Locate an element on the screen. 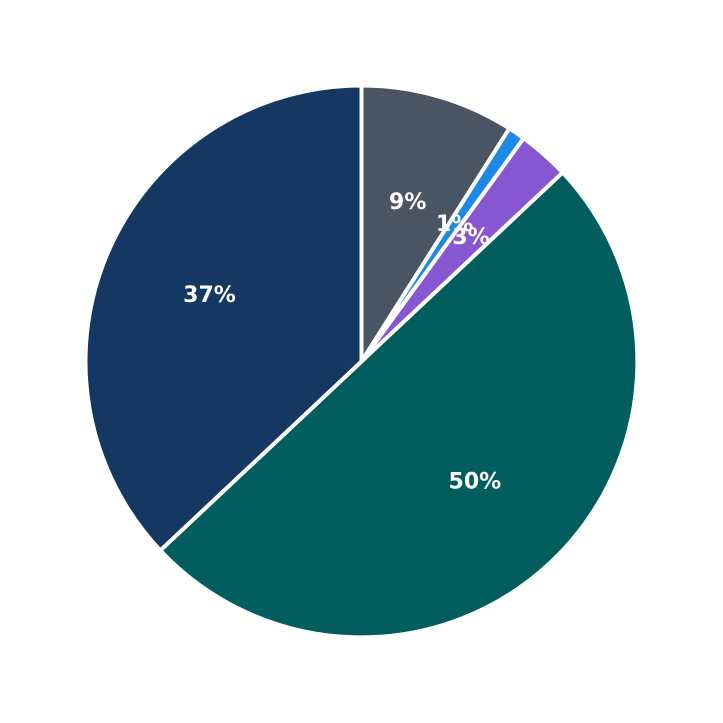 Image resolution: width=723 pixels, height=723 pixels. pie-slice-label-0: 9% is located at coordinates (407, 202).